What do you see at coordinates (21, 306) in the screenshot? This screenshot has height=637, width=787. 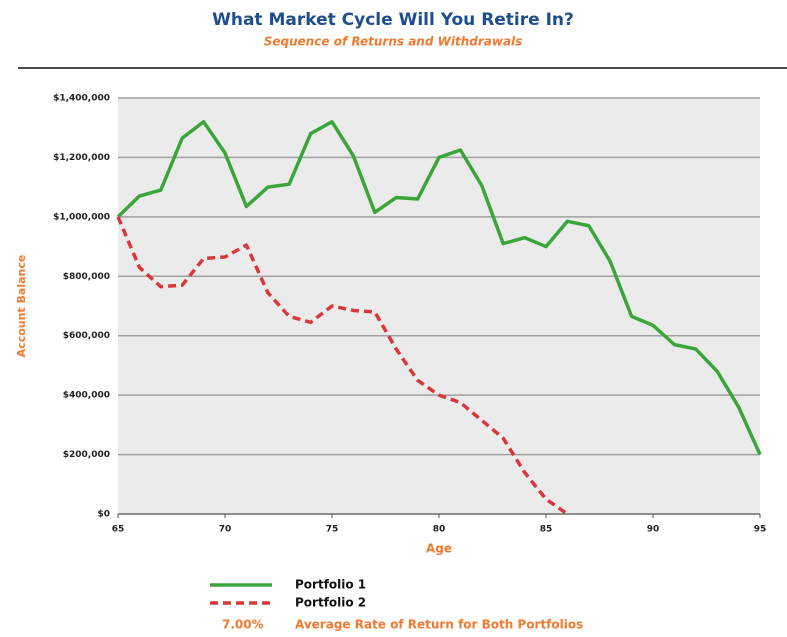 I see `y-axis-label: Account Balance` at bounding box center [21, 306].